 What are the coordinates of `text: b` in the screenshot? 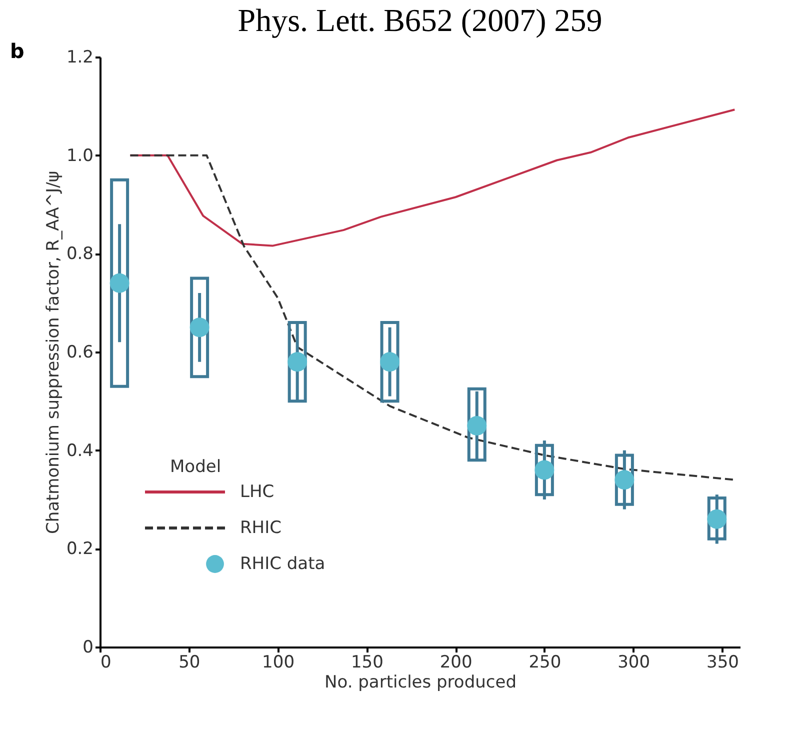 It's located at (17, 51).